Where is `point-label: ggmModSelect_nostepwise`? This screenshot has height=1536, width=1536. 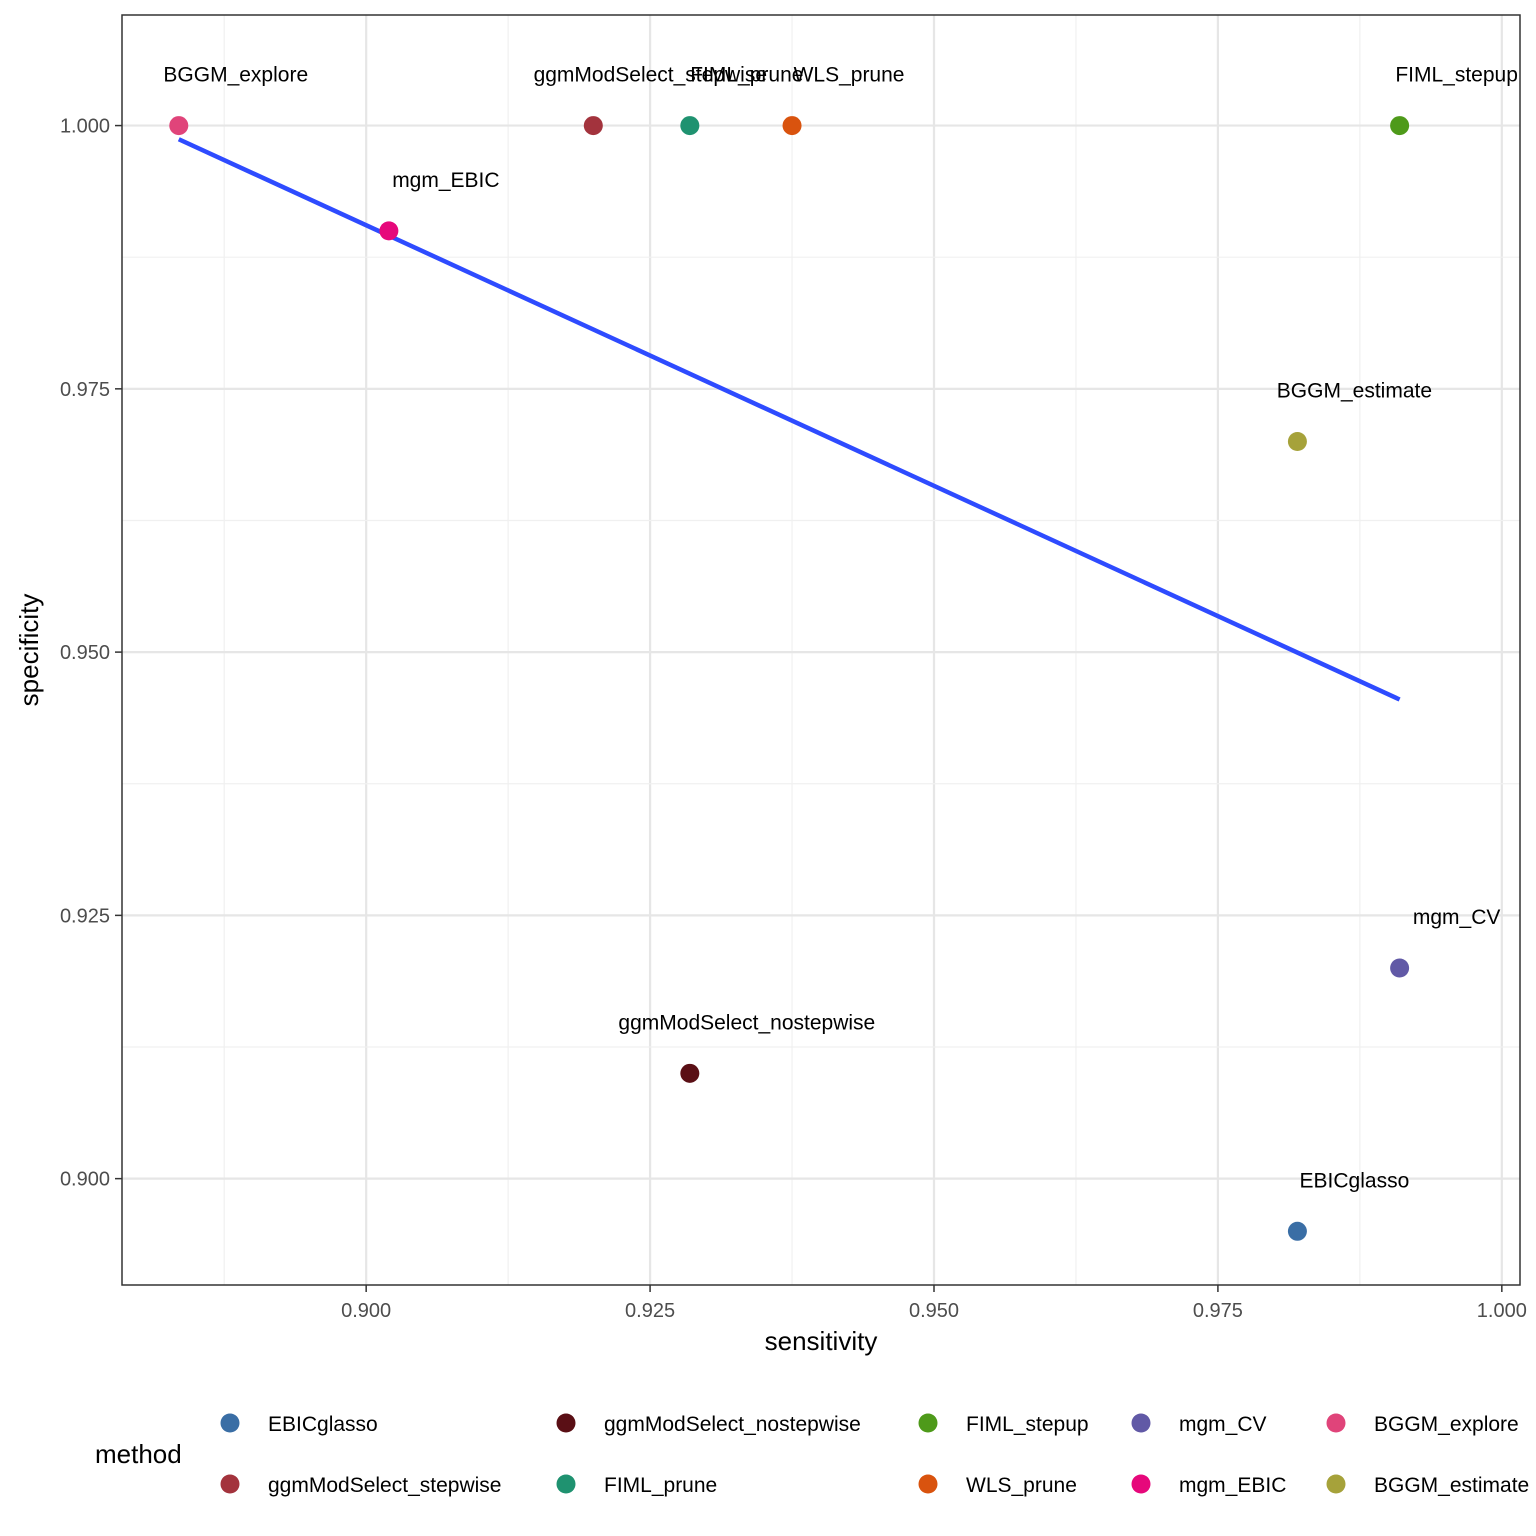
point-label: ggmModSelect_nostepwise is located at coordinates (746, 1022).